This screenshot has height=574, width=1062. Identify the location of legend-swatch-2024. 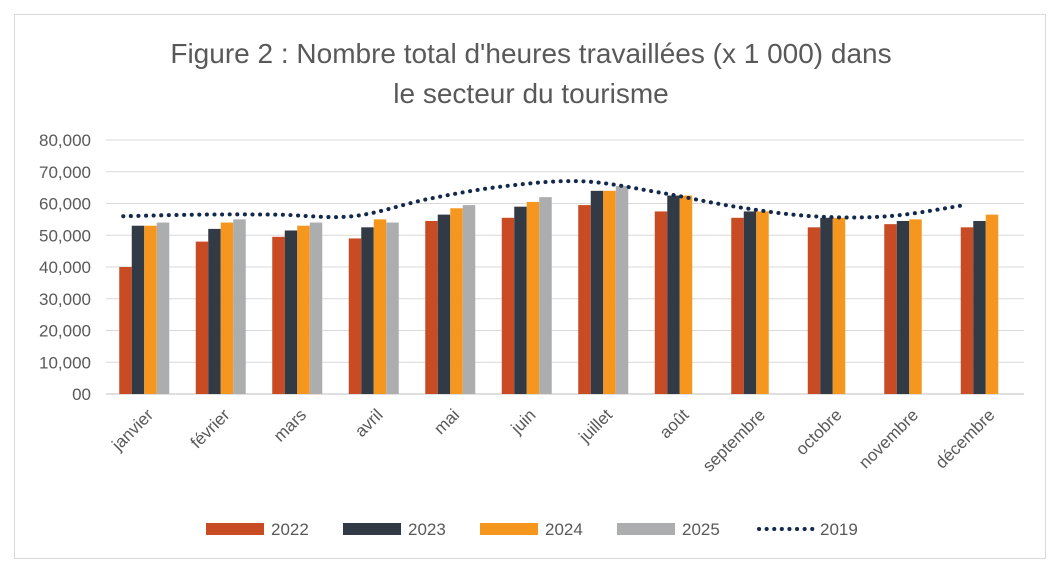
(509, 529).